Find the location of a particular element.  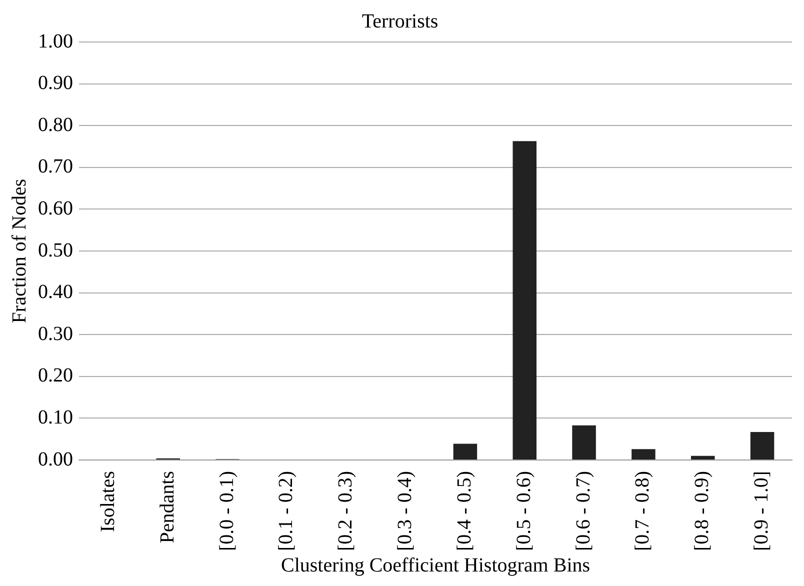

y-tick-label: 0.60 is located at coordinates (55, 208).